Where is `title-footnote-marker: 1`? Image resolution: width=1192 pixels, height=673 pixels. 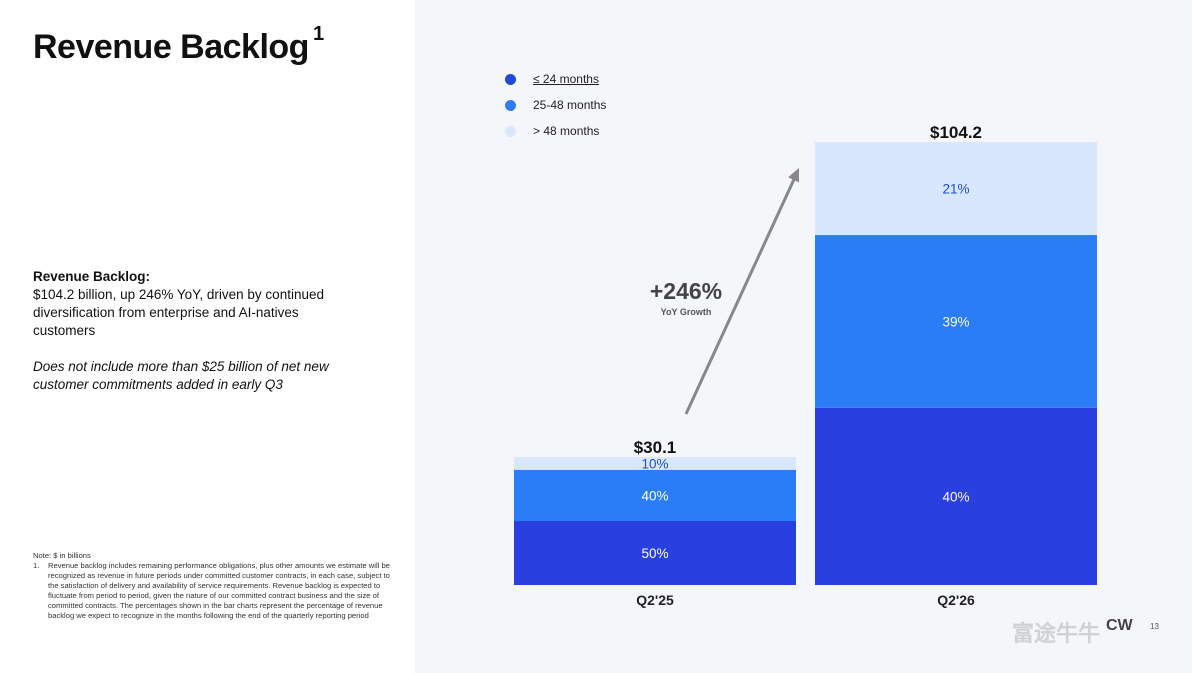
title-footnote-marker: 1 is located at coordinates (318, 33).